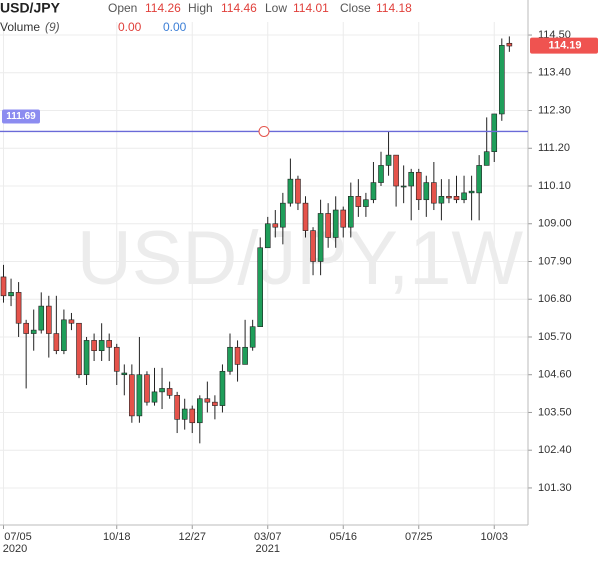 Image resolution: width=600 pixels, height=563 pixels. Describe the element at coordinates (18, 537) in the screenshot. I see `x-tick-label: 07/05` at that location.